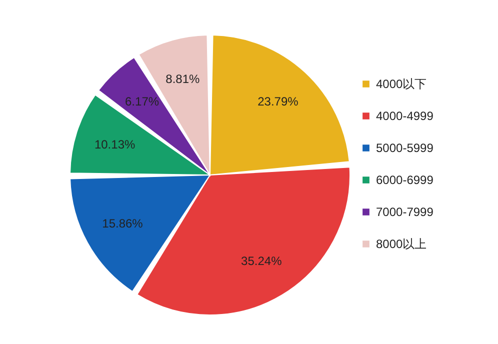 This screenshot has height=344, width=498. I want to click on legend-label: 4000以下, so click(401, 84).